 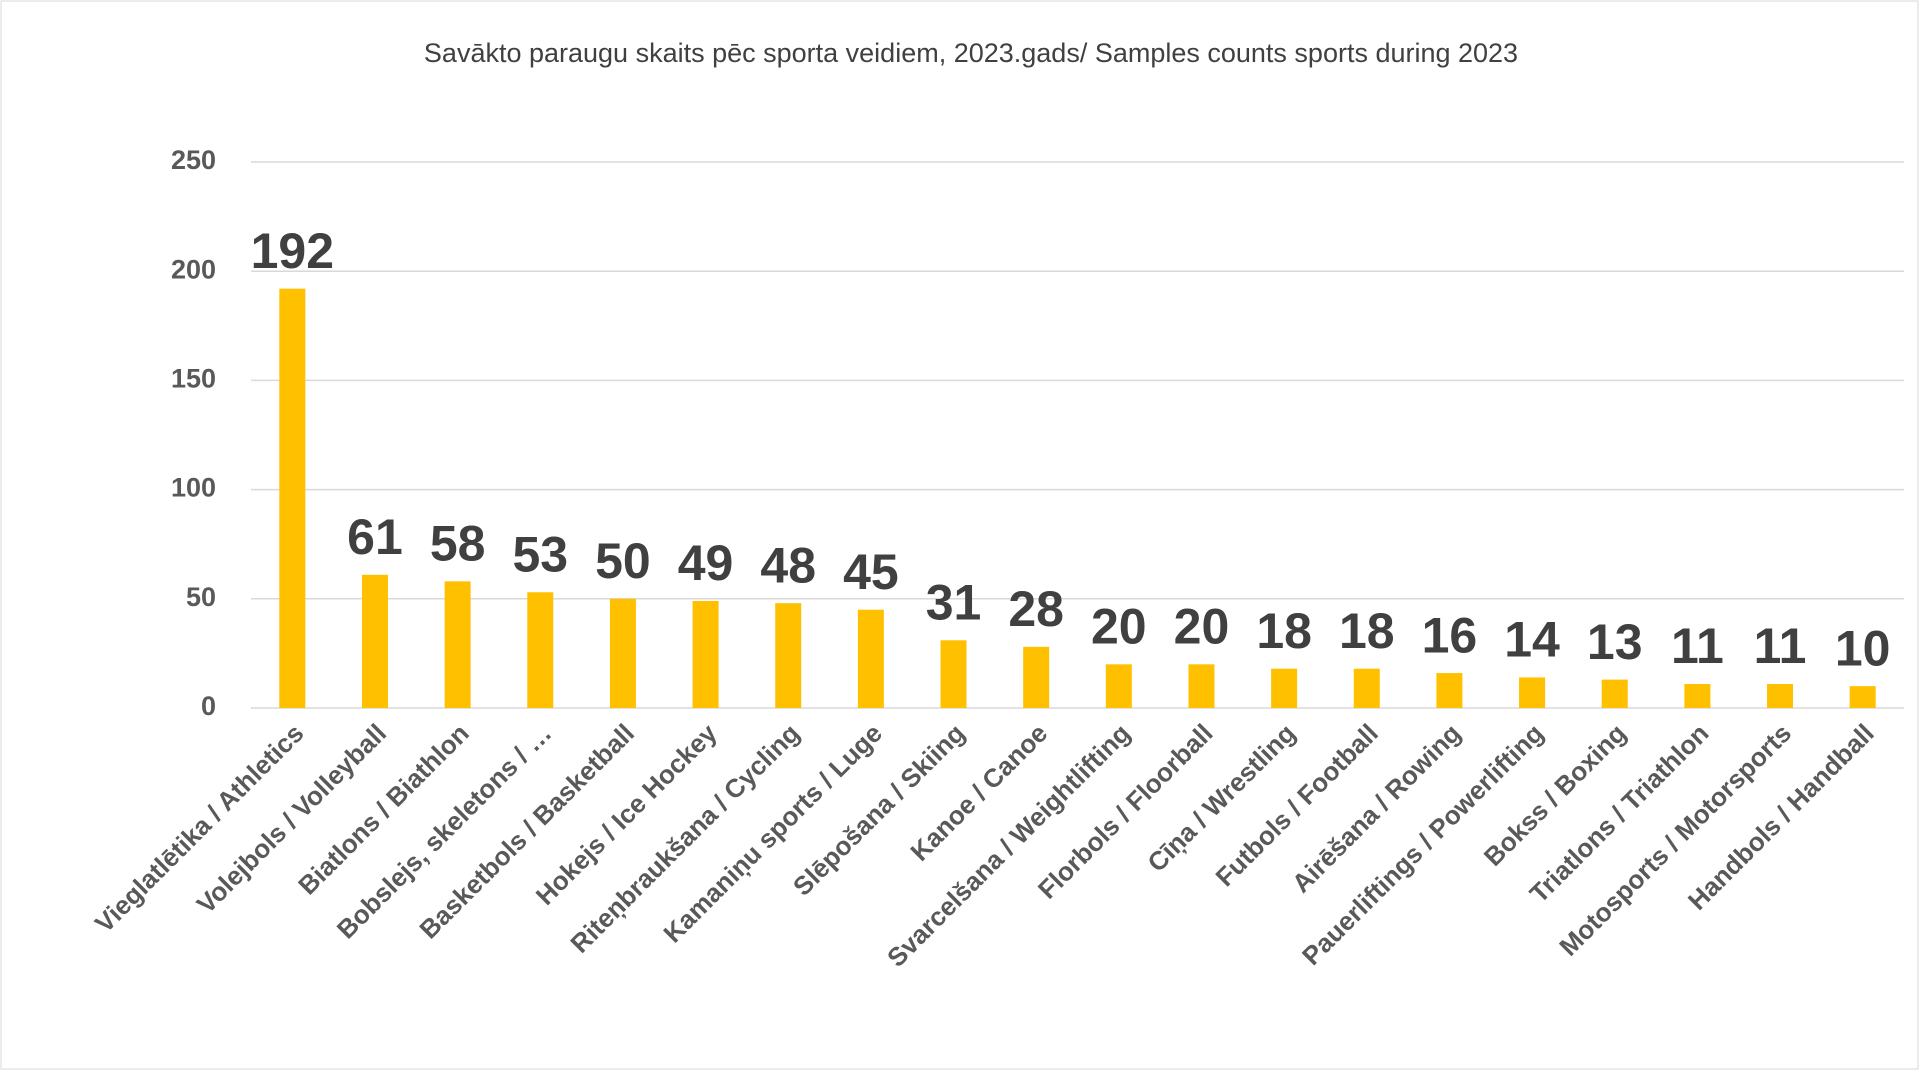 What do you see at coordinates (201, 597) in the screenshot?
I see `y-tick-label: 50` at bounding box center [201, 597].